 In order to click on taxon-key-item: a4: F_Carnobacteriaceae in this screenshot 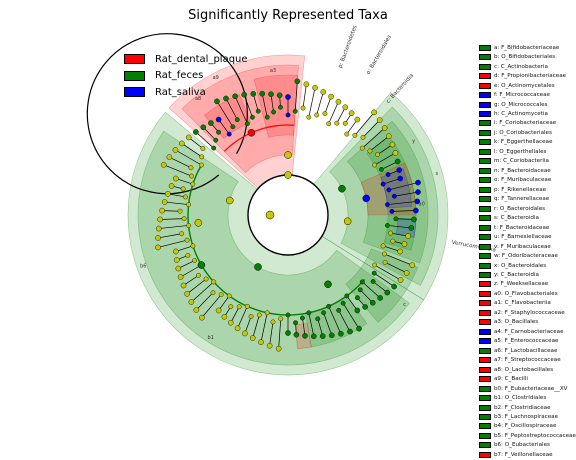, I will do `click(527, 331)`.